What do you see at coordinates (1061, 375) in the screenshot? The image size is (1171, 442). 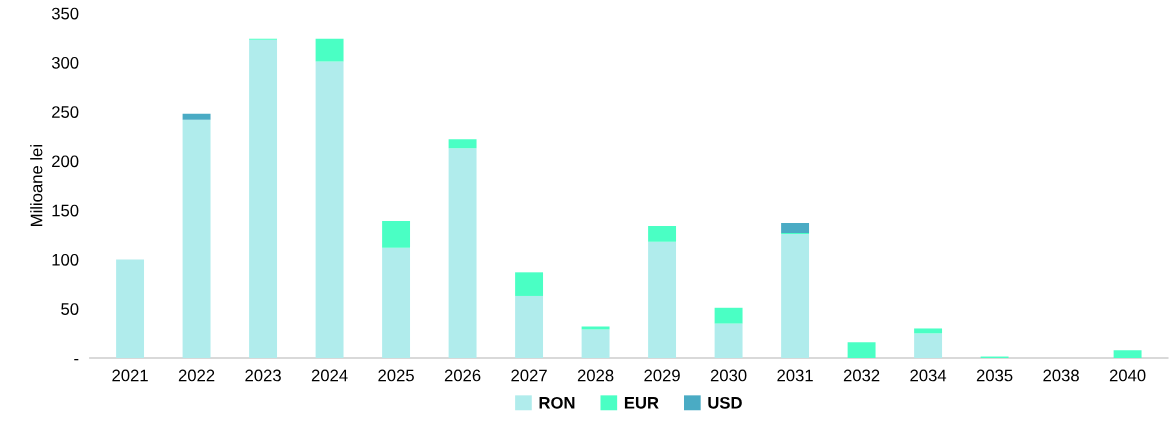 I see `x-tick-label: 2038` at bounding box center [1061, 375].